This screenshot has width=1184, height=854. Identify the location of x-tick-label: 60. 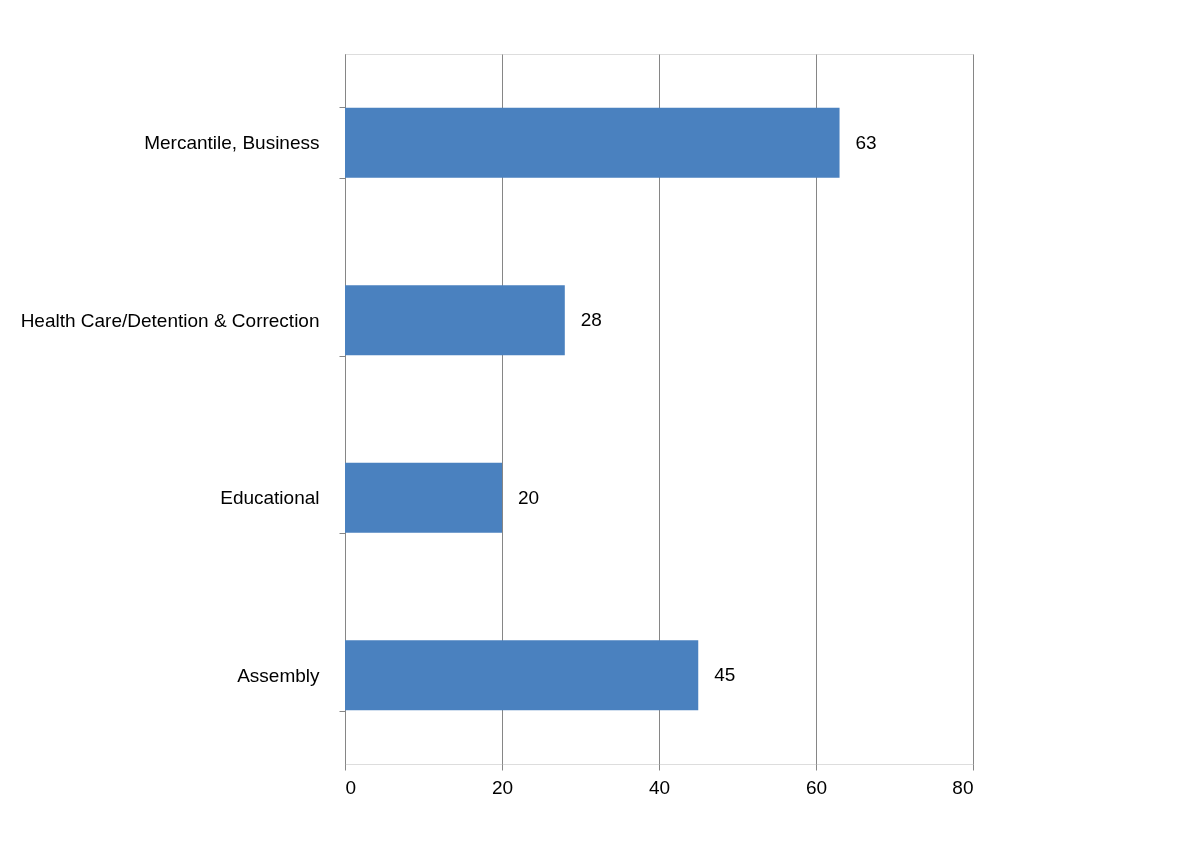
(816, 787).